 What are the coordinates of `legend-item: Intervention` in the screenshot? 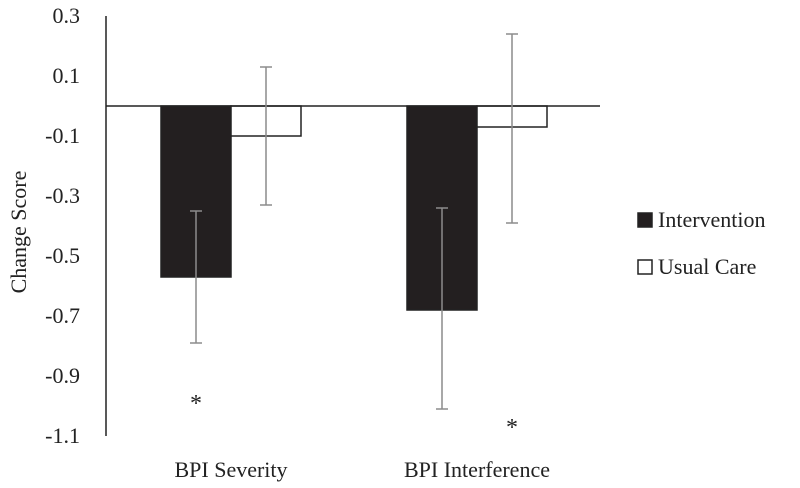 It's located at (701, 219).